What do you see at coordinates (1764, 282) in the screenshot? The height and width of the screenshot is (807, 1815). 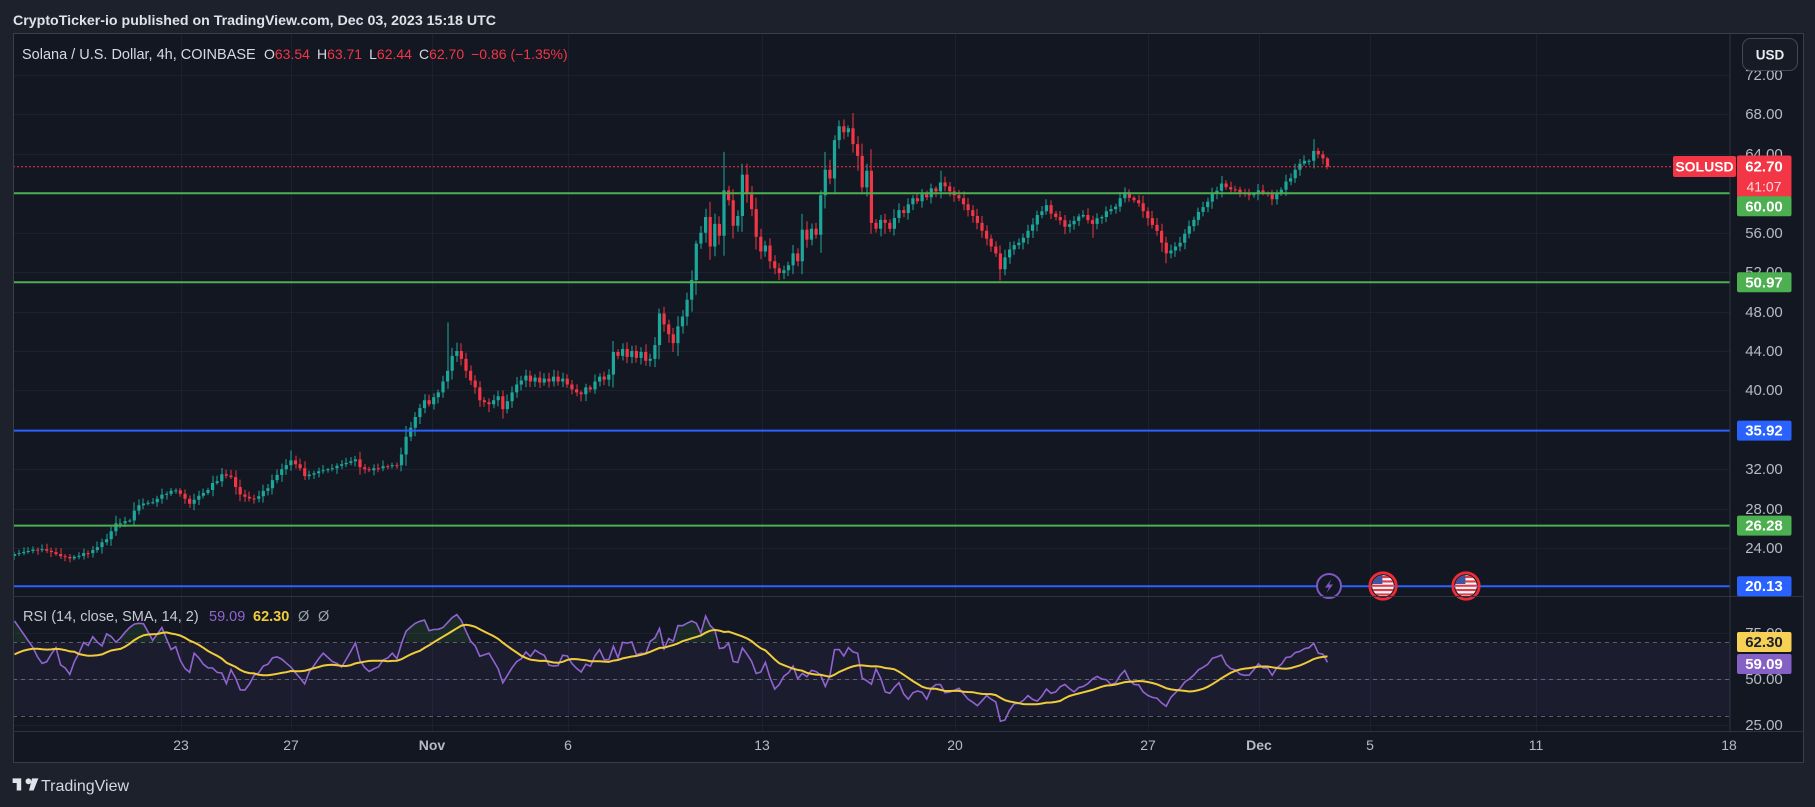 I see `svg-text: 50.97` at bounding box center [1764, 282].